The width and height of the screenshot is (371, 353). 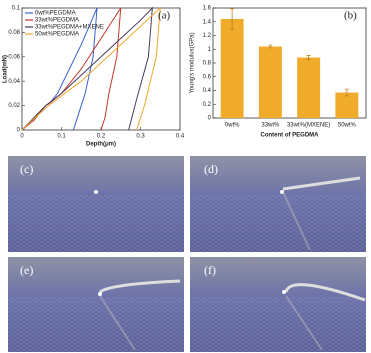 What do you see at coordinates (180, 137) in the screenshot?
I see `x-tick-label: 0.4` at bounding box center [180, 137].